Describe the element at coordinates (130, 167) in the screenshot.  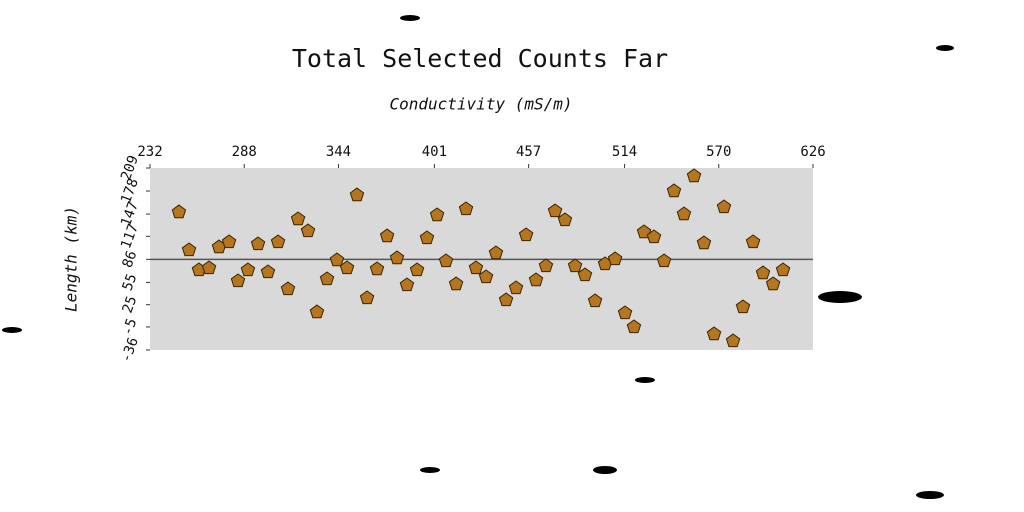
I see `y-tick-label: 209` at that location.